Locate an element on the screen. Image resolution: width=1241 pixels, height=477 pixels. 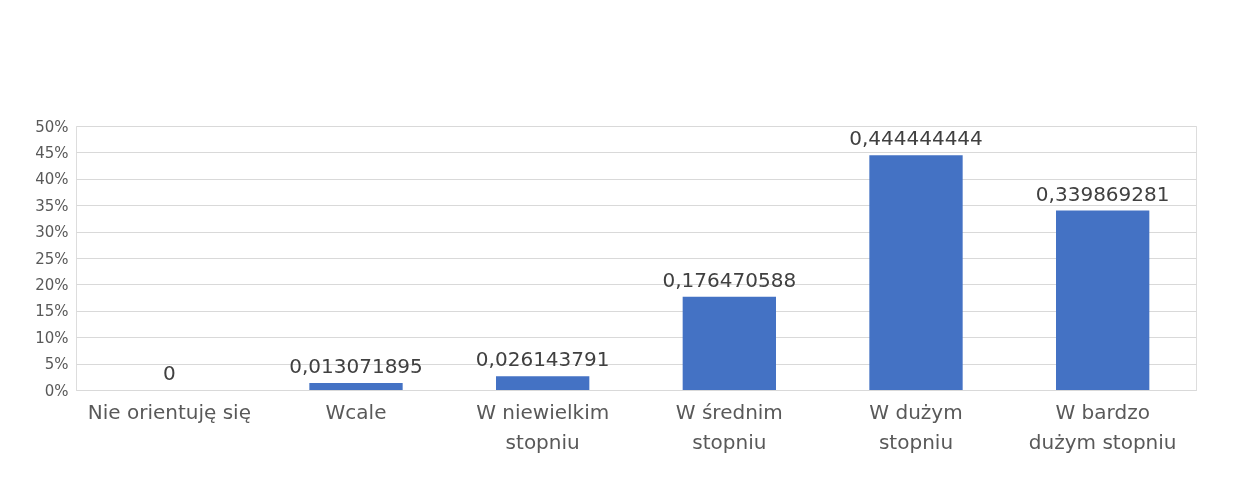
x-tick-label: W niewielkim stopniu is located at coordinates (543, 426).